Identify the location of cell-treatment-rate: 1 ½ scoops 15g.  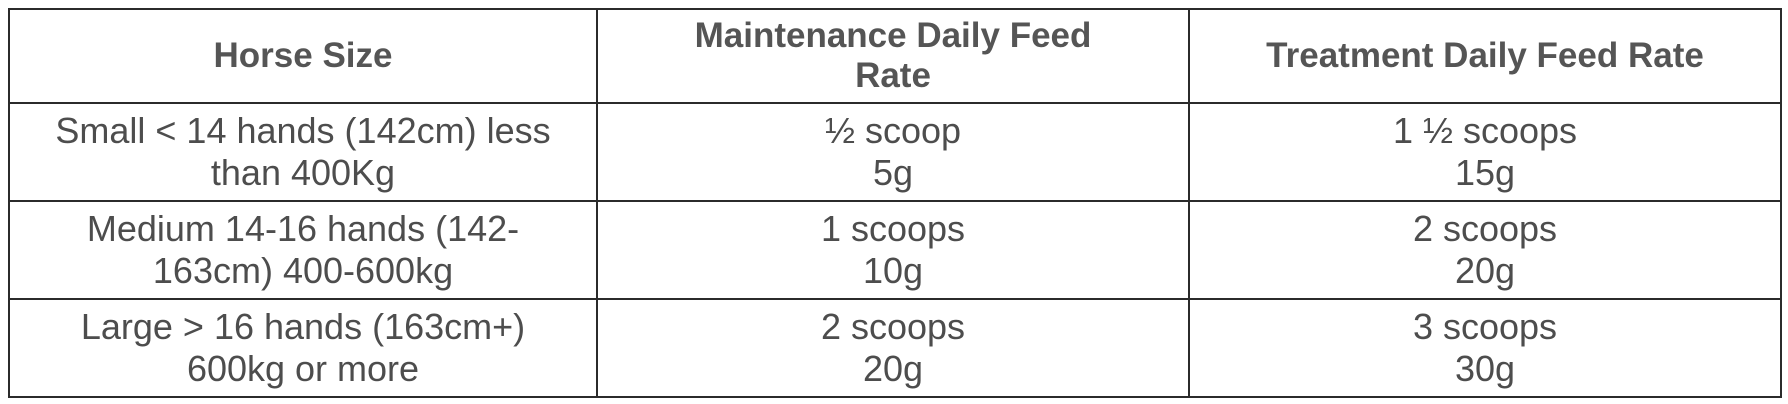
(1485, 152).